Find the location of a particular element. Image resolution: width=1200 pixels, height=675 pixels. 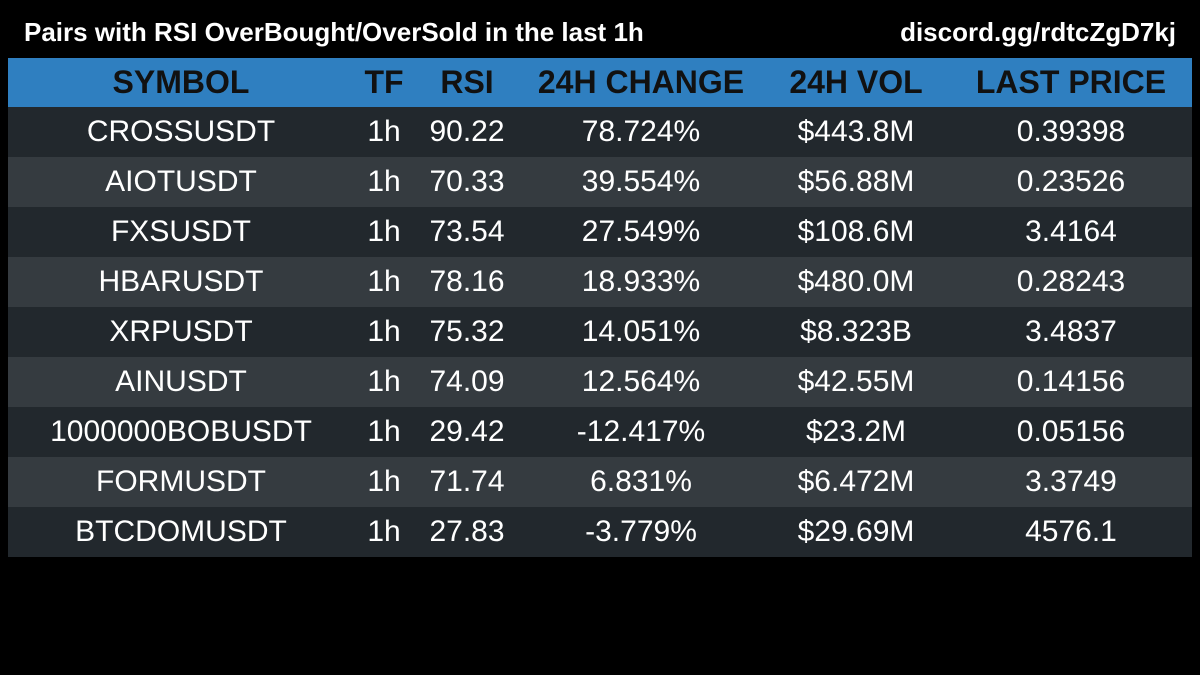

change-cell: 12.564% is located at coordinates (641, 381).